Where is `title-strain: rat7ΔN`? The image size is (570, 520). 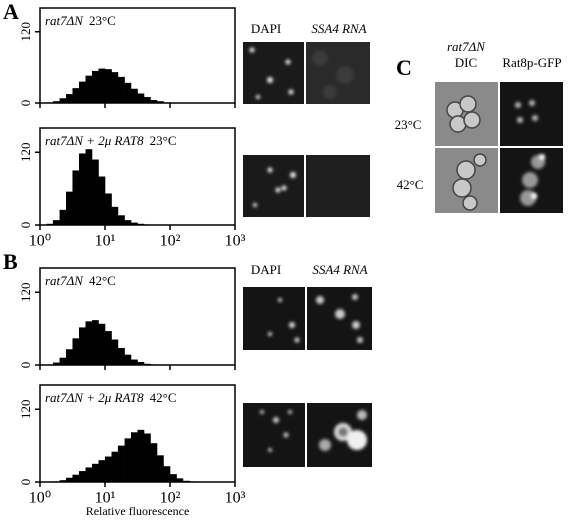 title-strain: rat7ΔN is located at coordinates (64, 20).